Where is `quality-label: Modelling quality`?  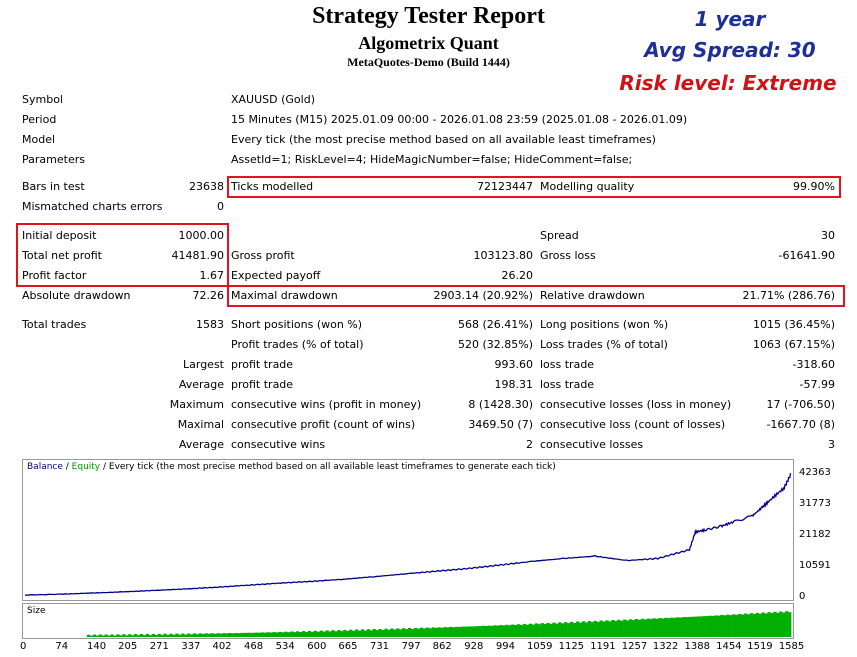 quality-label: Modelling quality is located at coordinates (587, 186).